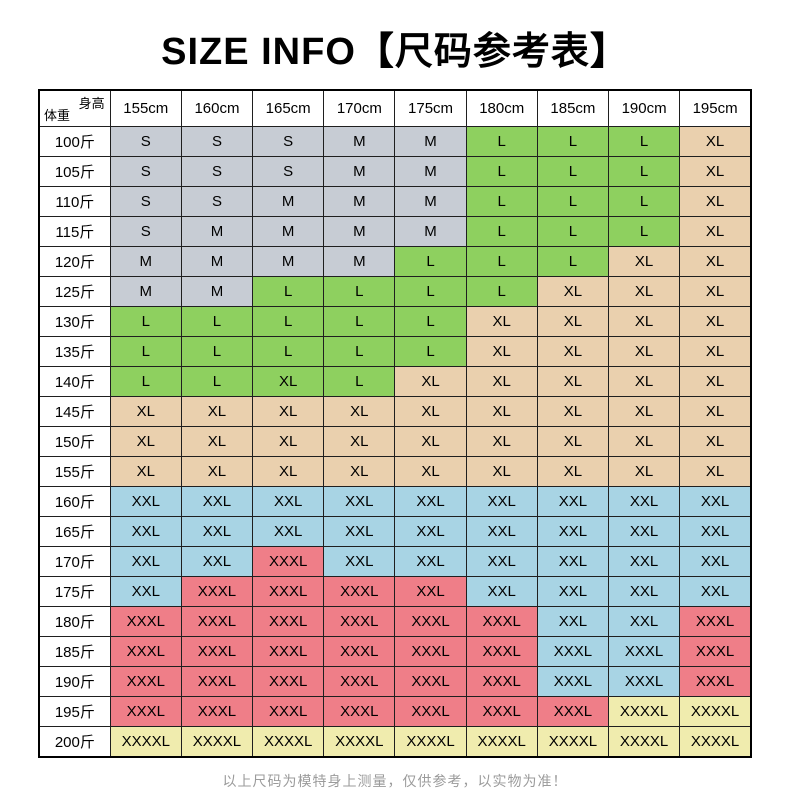 This screenshot has height=800, width=790. What do you see at coordinates (57, 115) in the screenshot?
I see `corner-weight-label: 体重` at bounding box center [57, 115].